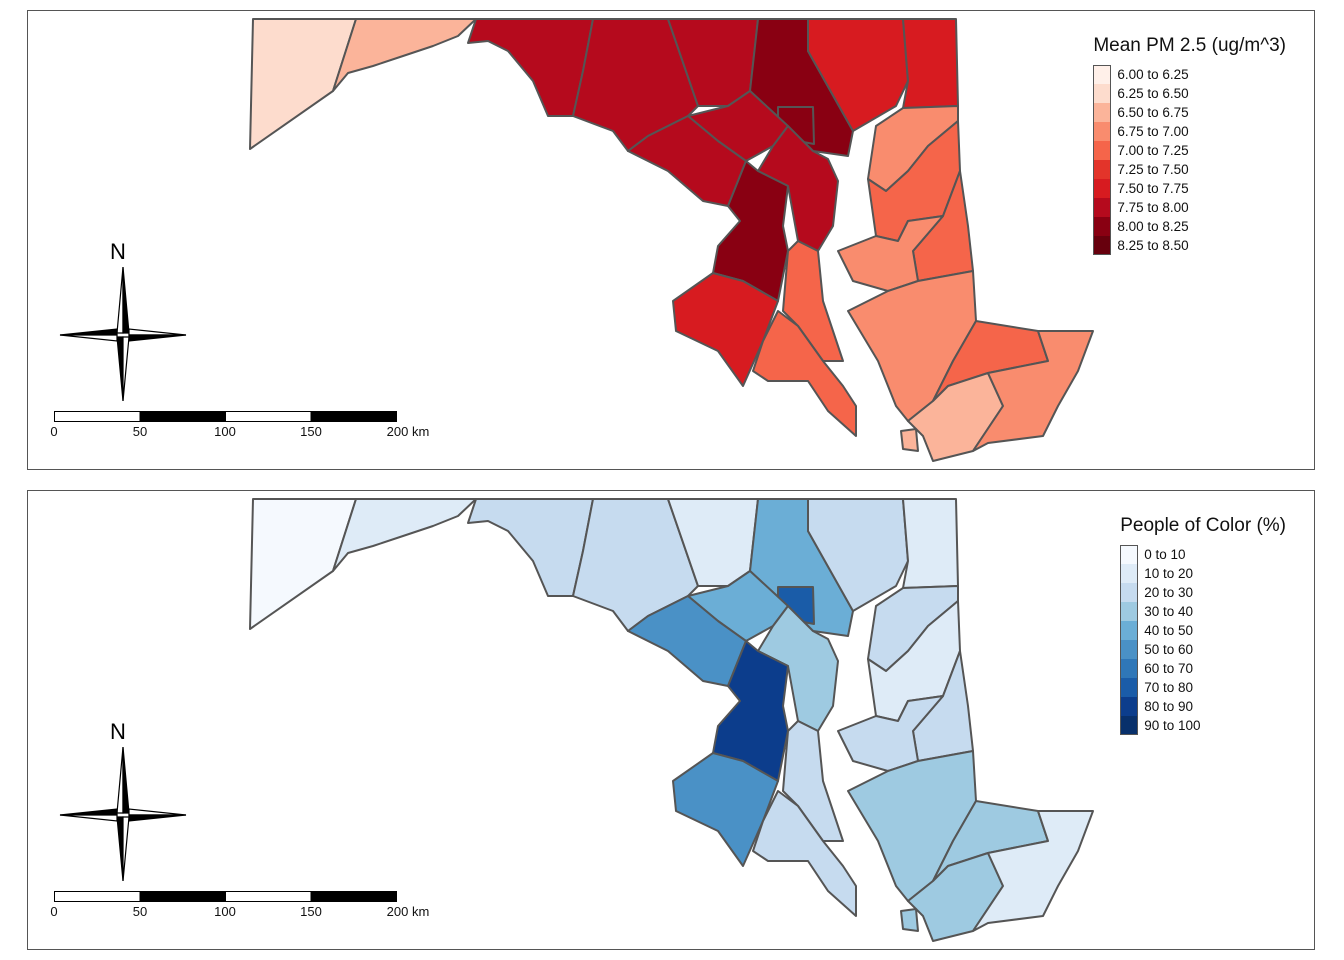 This screenshot has width=1344, height=960. Describe the element at coordinates (1189, 150) in the screenshot. I see `legend-item: 7.00 to 7.25` at that location.